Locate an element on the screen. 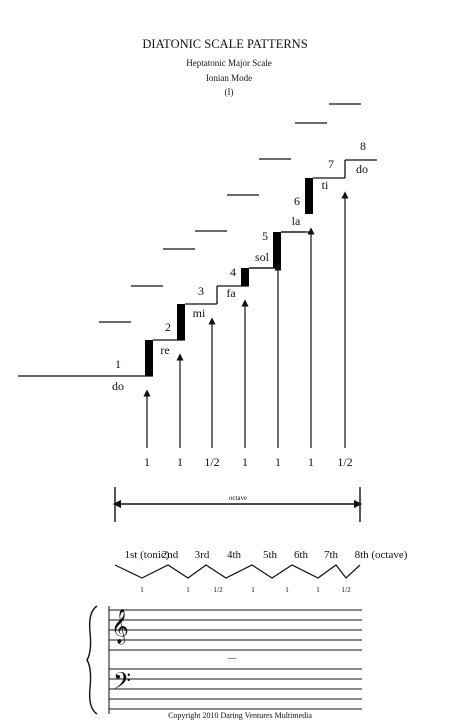  step-syllable: ti is located at coordinates (325, 185).